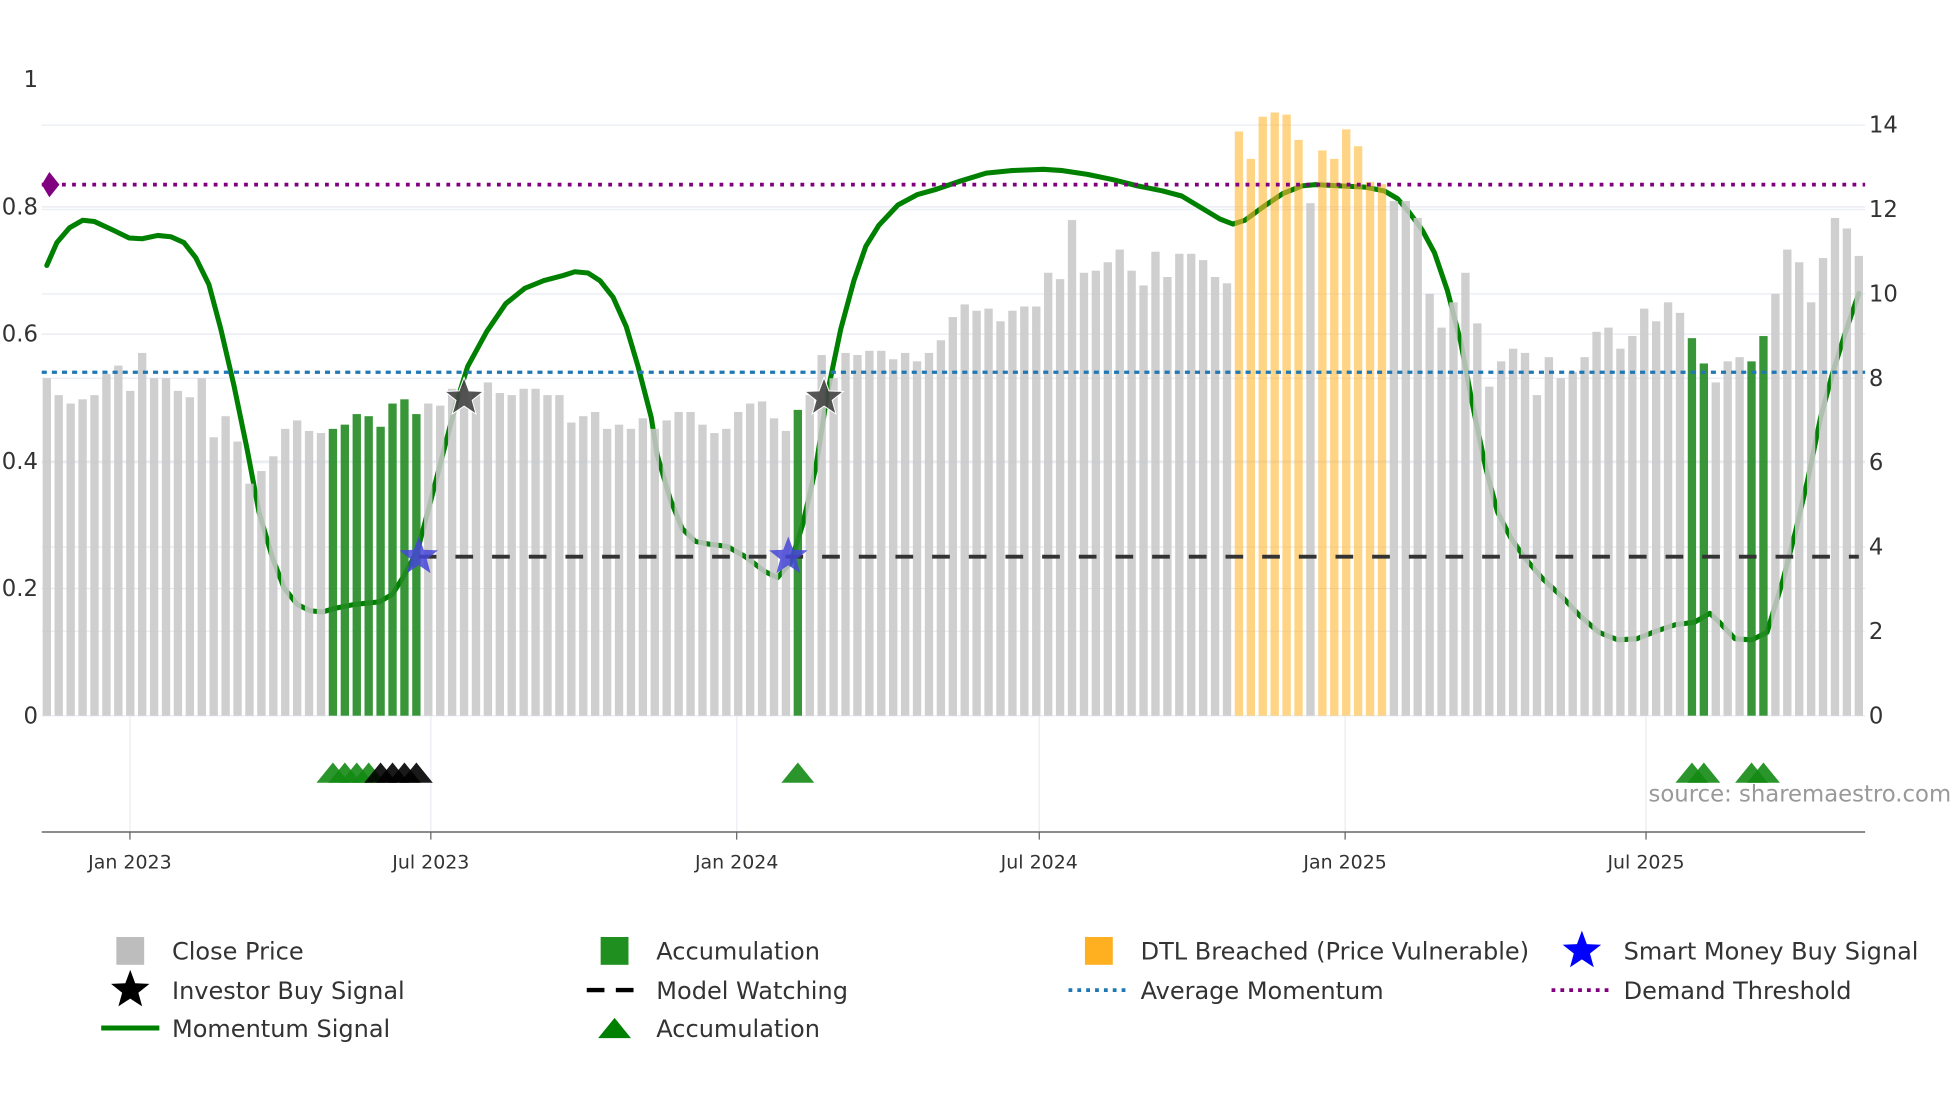 The image size is (1960, 1102). I want to click on legend-item: DTL Breached (Price Vulnerable), so click(1307, 951).